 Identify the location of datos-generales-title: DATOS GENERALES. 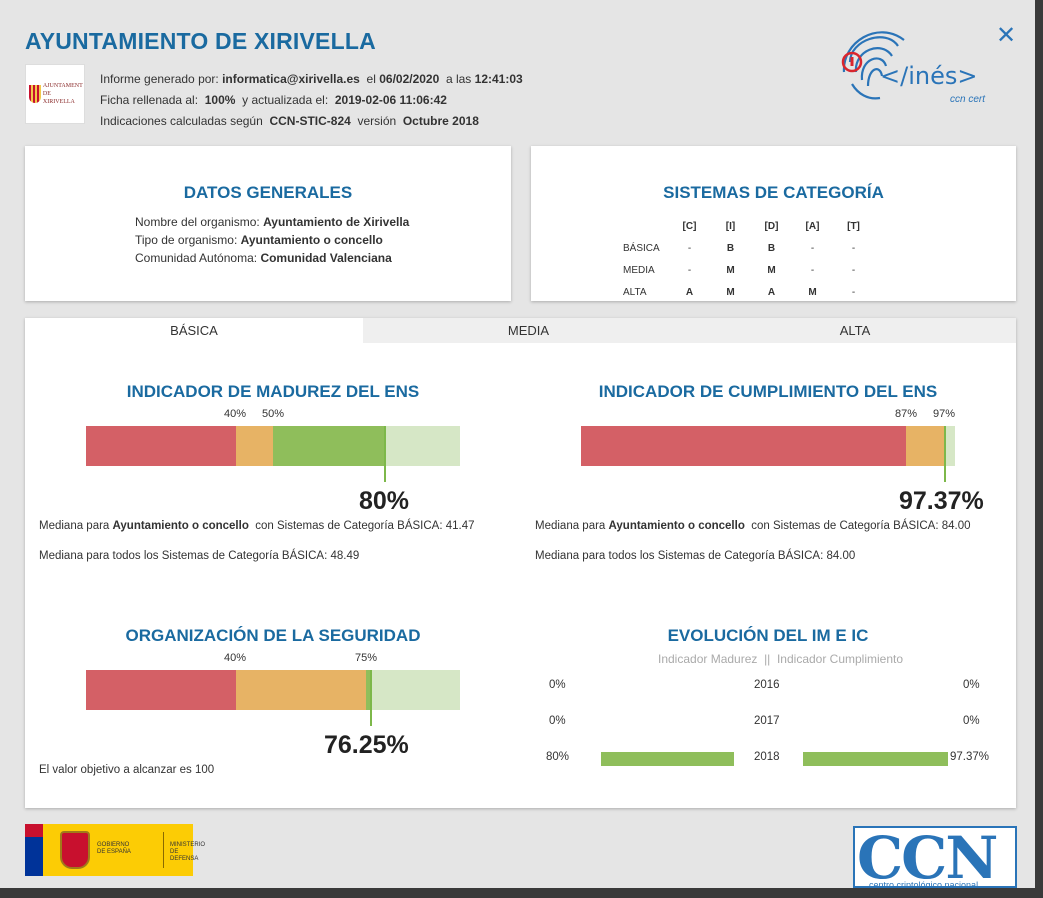
(268, 192).